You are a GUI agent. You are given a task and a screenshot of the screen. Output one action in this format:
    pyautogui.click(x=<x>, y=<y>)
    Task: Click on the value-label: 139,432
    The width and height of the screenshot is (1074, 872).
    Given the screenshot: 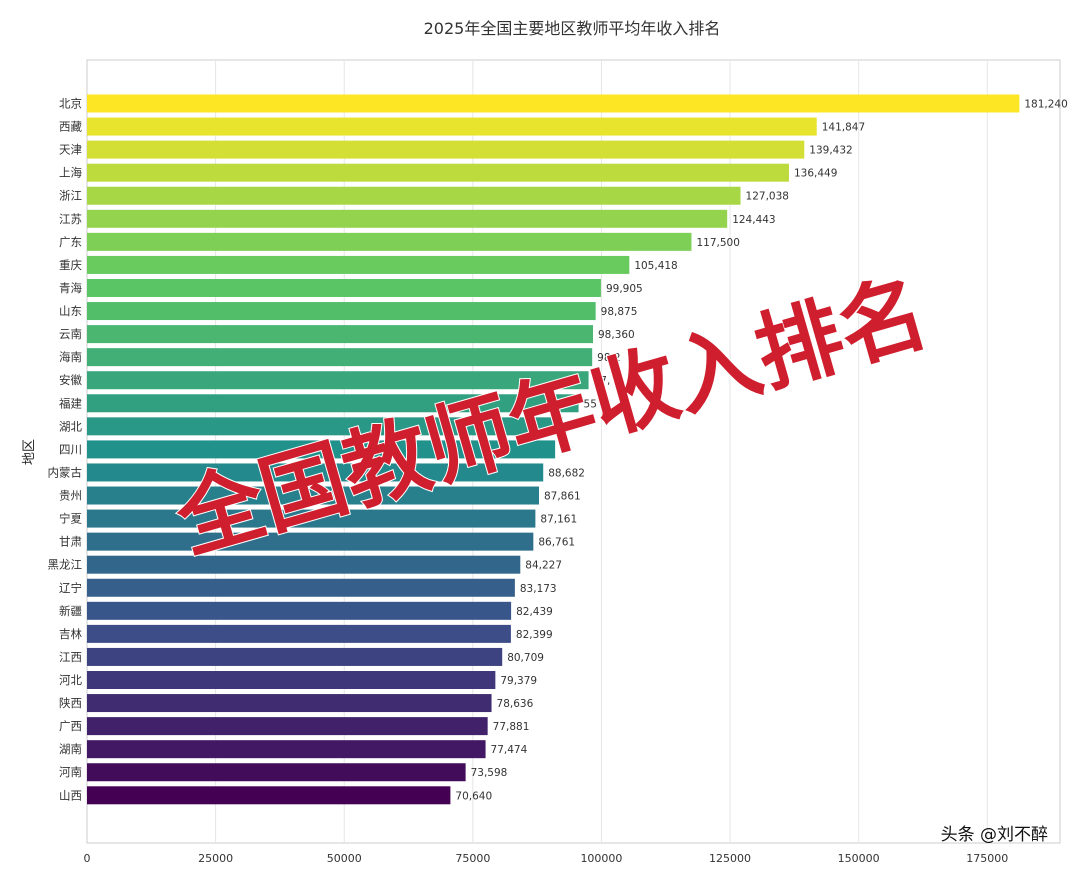 What is the action you would take?
    pyautogui.click(x=830, y=151)
    